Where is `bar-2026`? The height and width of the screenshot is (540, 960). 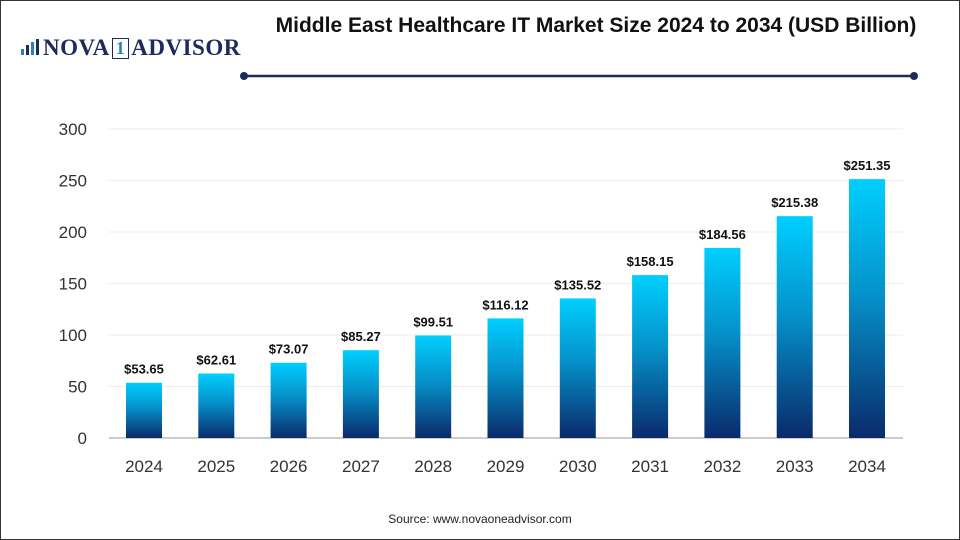 bar-2026 is located at coordinates (288, 400).